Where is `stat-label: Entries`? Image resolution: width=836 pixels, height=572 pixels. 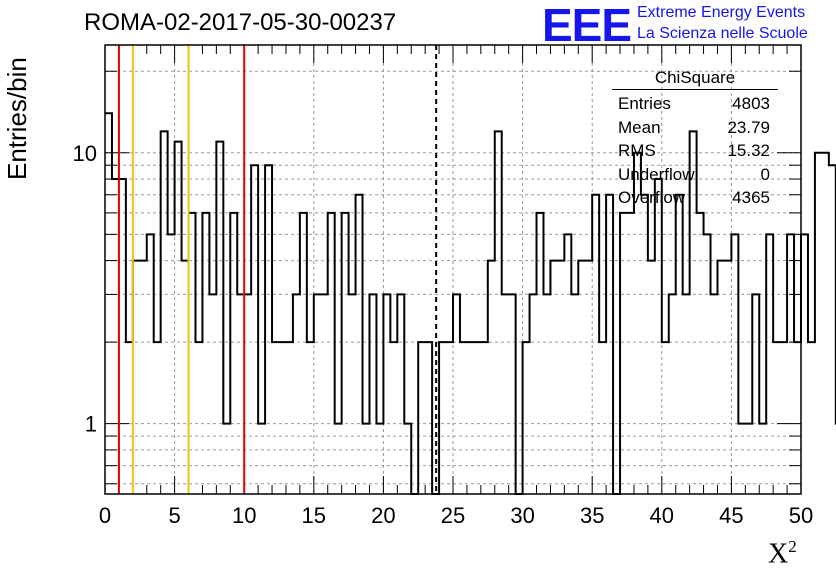 stat-label: Entries is located at coordinates (644, 103).